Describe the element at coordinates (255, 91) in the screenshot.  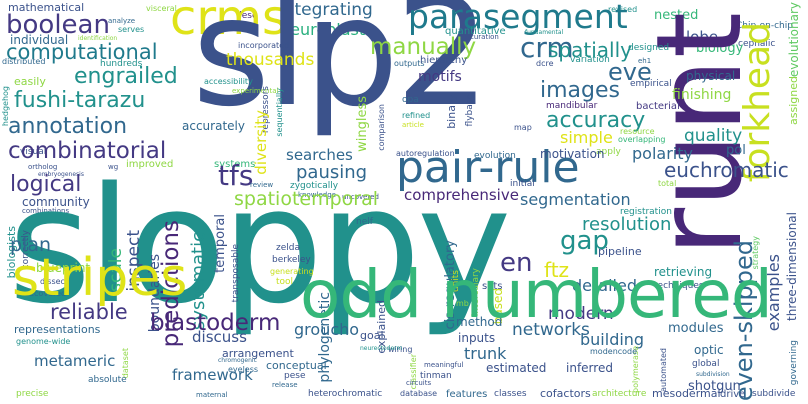
I see `word-experimental: experimental` at that location.